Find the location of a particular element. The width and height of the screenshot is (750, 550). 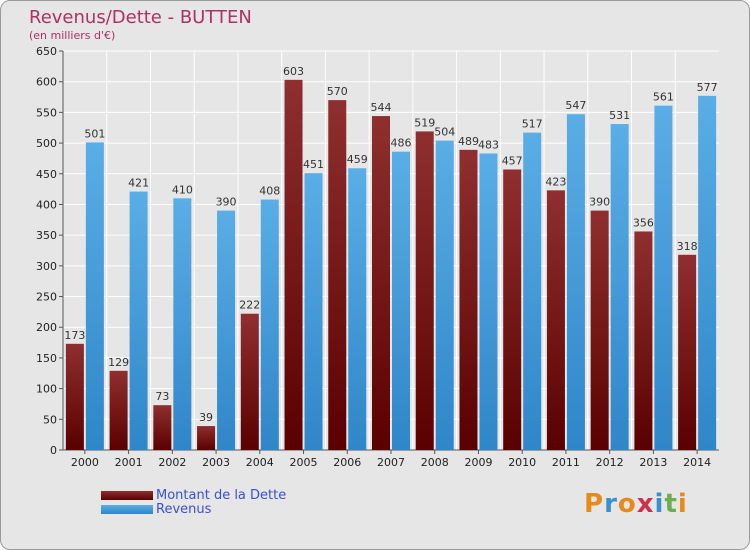

data-label-revenue: 451 is located at coordinates (313, 164).